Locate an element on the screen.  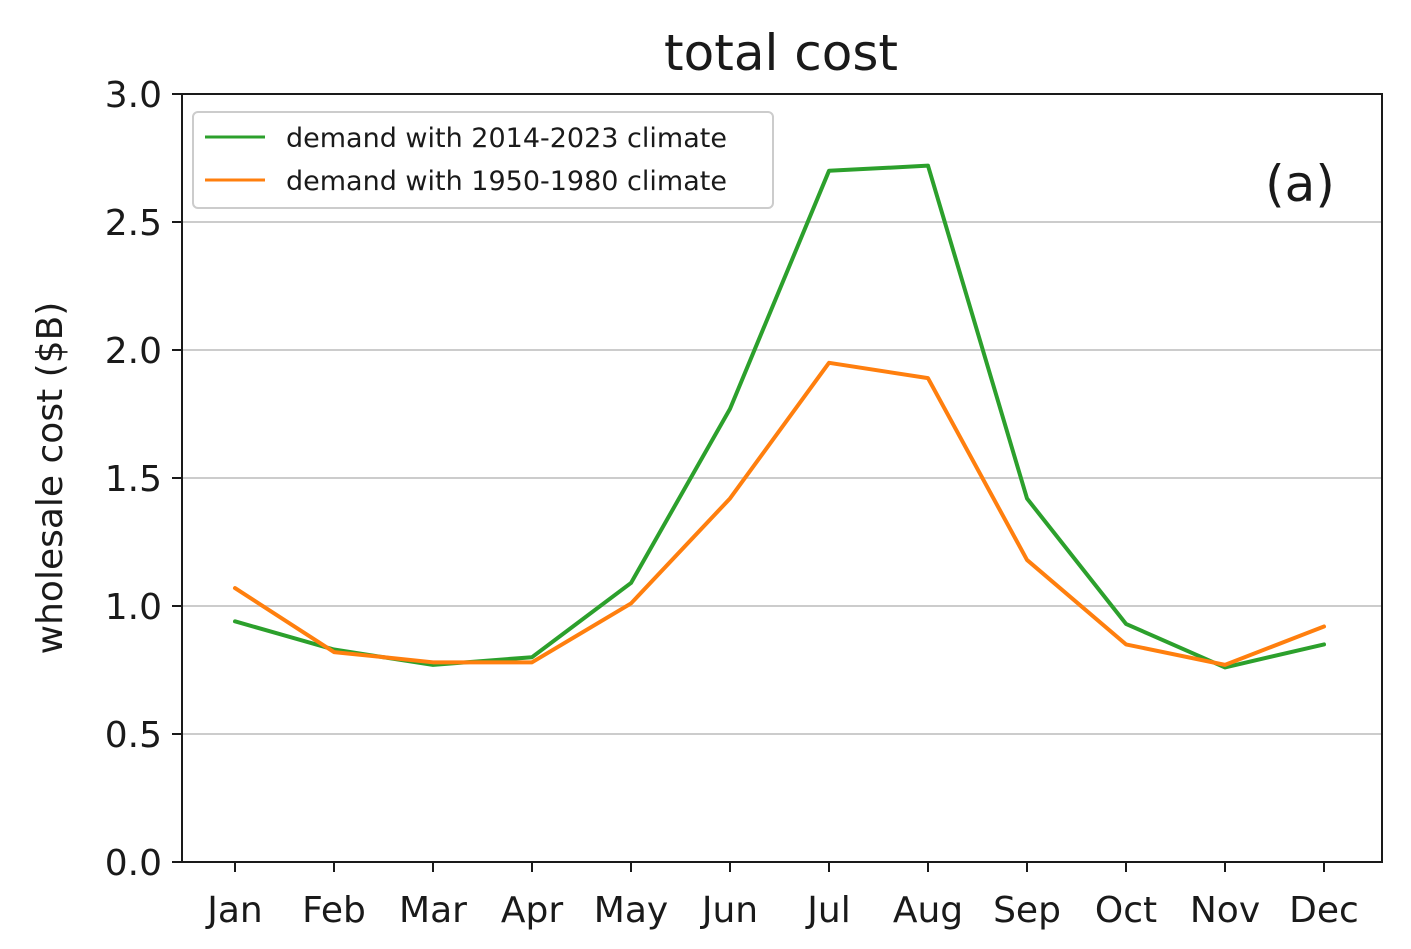
x-tick-label: Dec is located at coordinates (1324, 910).